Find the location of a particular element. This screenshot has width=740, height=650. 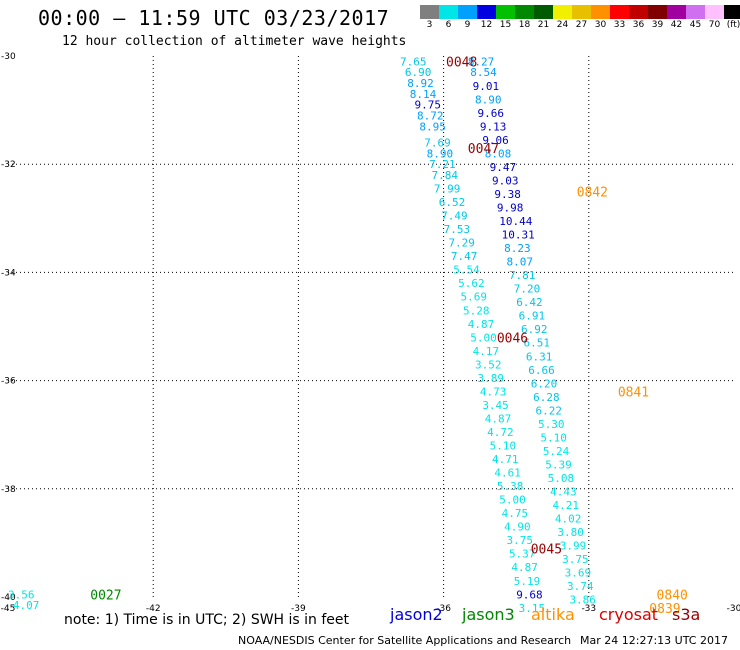

data-point: 9.68 is located at coordinates (529, 594).